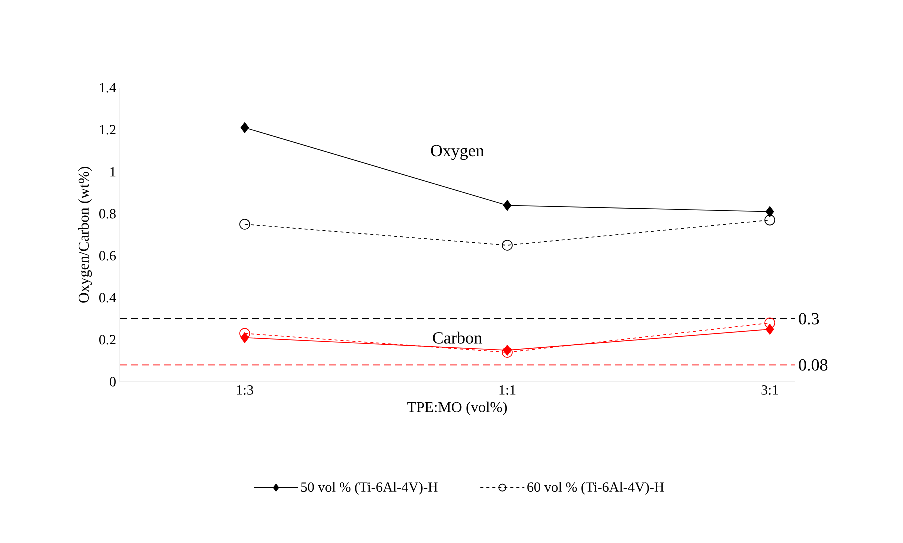 Image resolution: width=903 pixels, height=543 pixels. I want to click on y-tick-label: 0.8, so click(108, 214).